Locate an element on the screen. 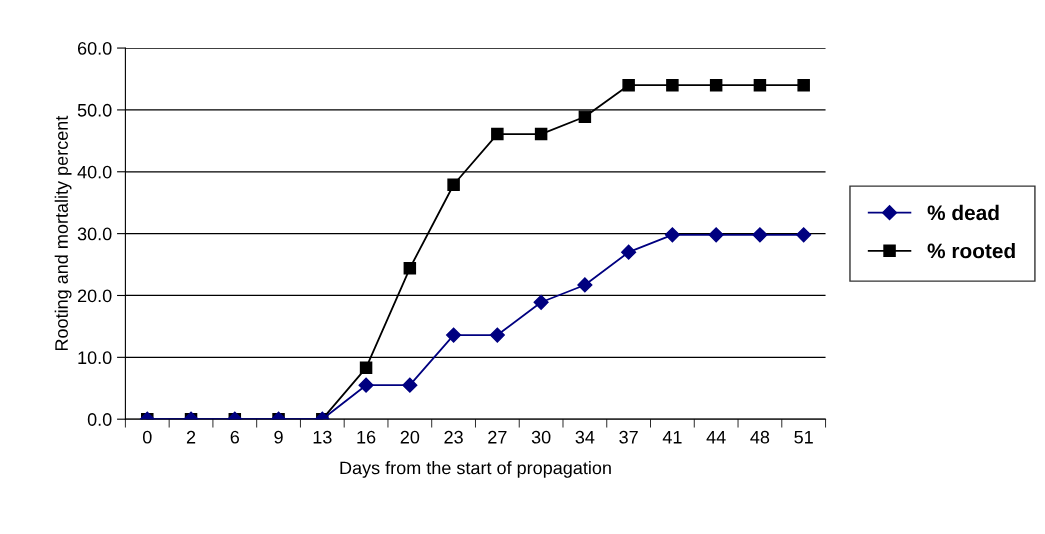 The width and height of the screenshot is (1045, 534). y-tick-label: 20.0 is located at coordinates (94, 296).